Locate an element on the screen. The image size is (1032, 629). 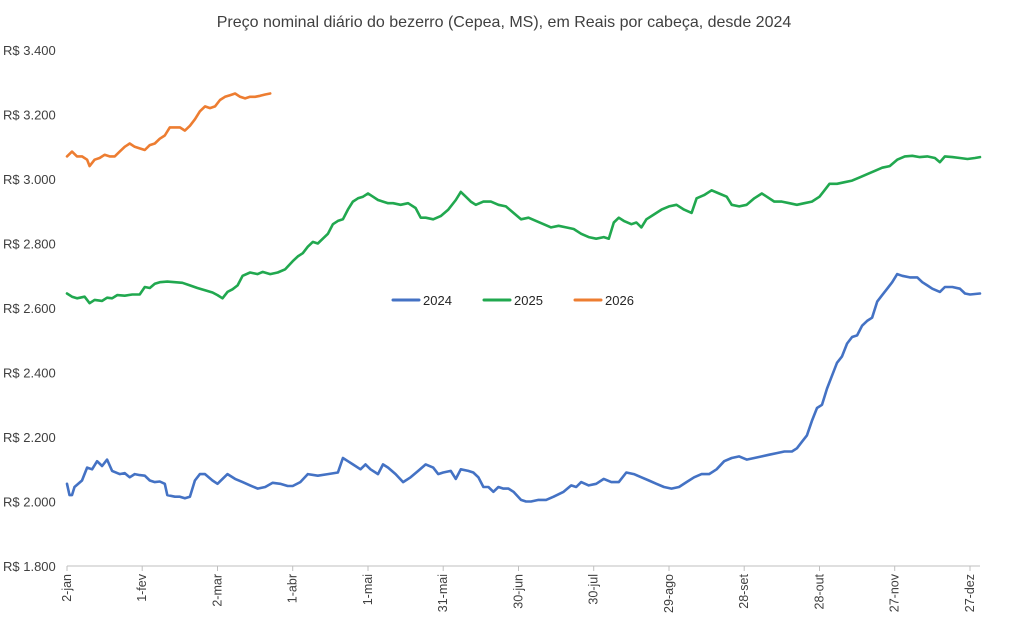
x-tick-label: 1-fev is located at coordinates (142, 587).